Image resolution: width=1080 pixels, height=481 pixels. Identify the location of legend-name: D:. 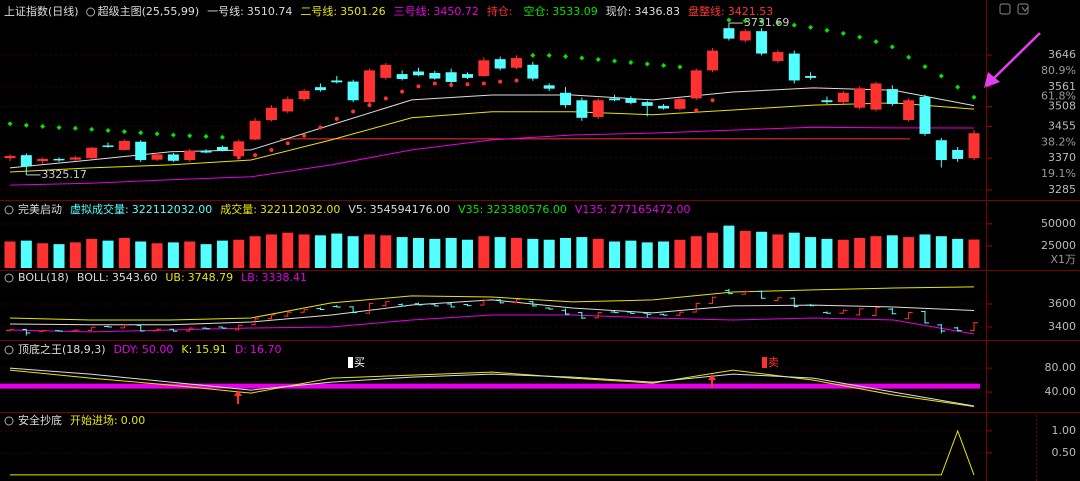
(241, 349).